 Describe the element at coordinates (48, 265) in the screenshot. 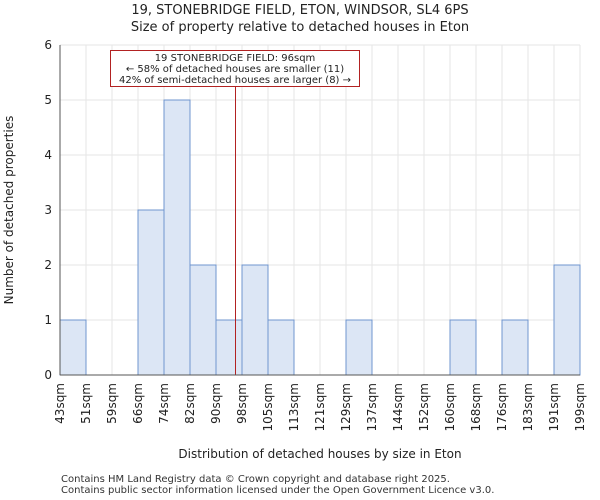

I see `y-tick-label: 2` at that location.